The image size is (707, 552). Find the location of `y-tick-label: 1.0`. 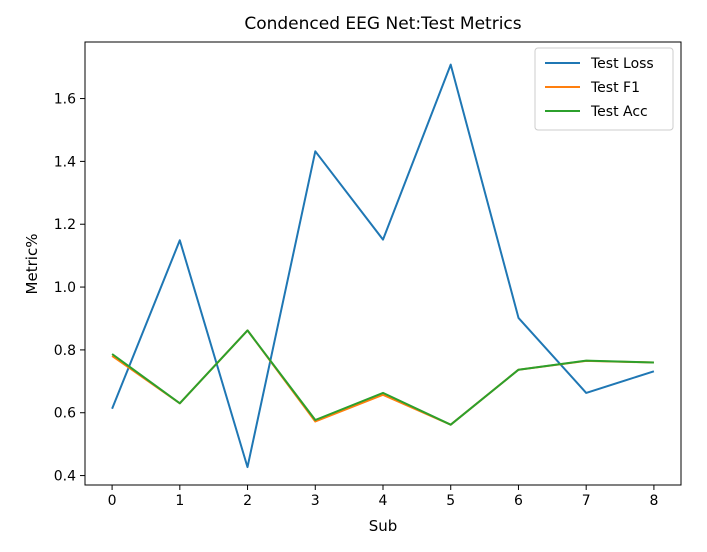

y-tick-label: 1.0 is located at coordinates (65, 288).